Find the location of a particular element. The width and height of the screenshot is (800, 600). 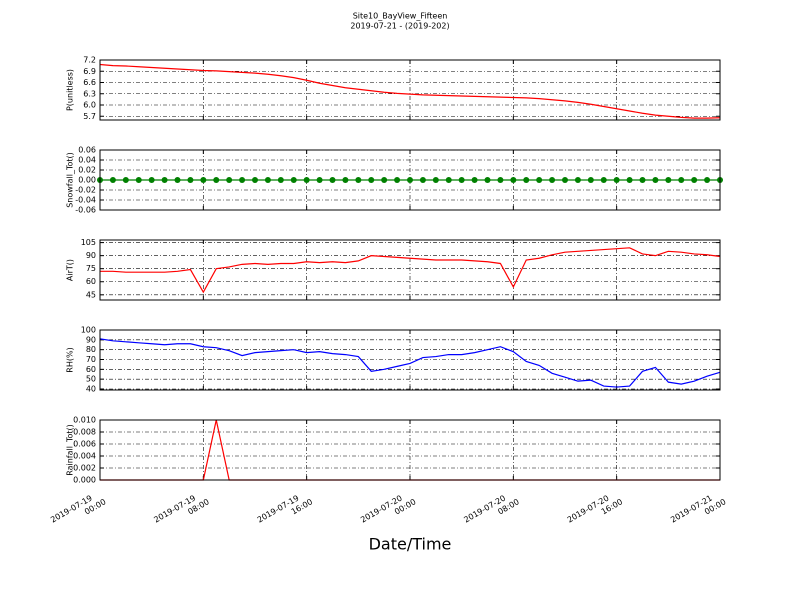

y-tick-label: 0.008 is located at coordinates (84, 432).